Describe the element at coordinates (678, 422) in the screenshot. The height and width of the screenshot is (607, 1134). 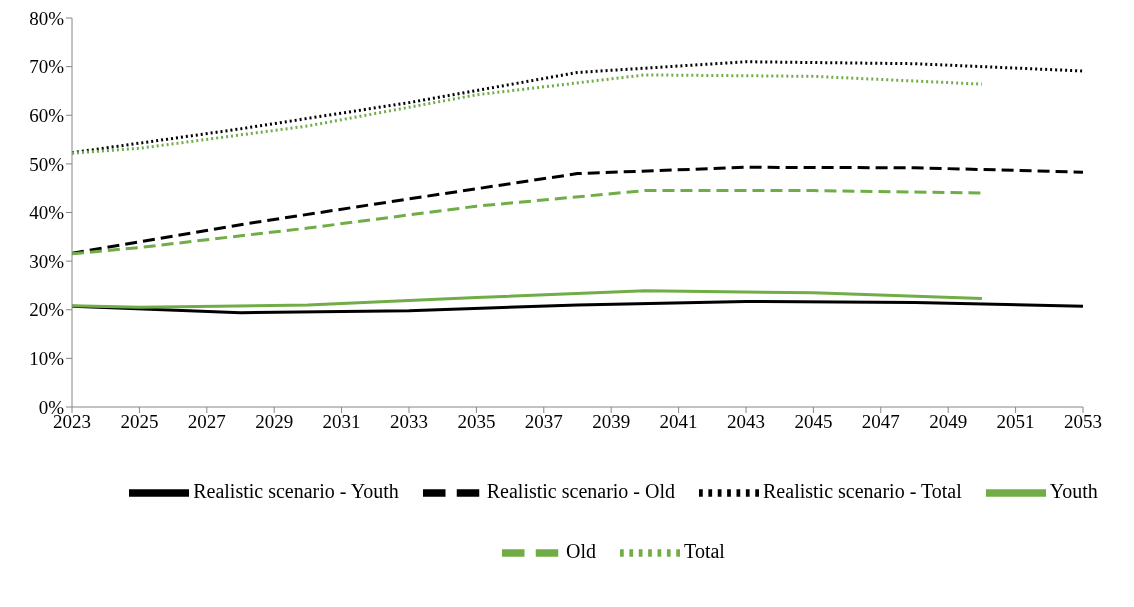
I see `x-tick-label: 2041` at that location.